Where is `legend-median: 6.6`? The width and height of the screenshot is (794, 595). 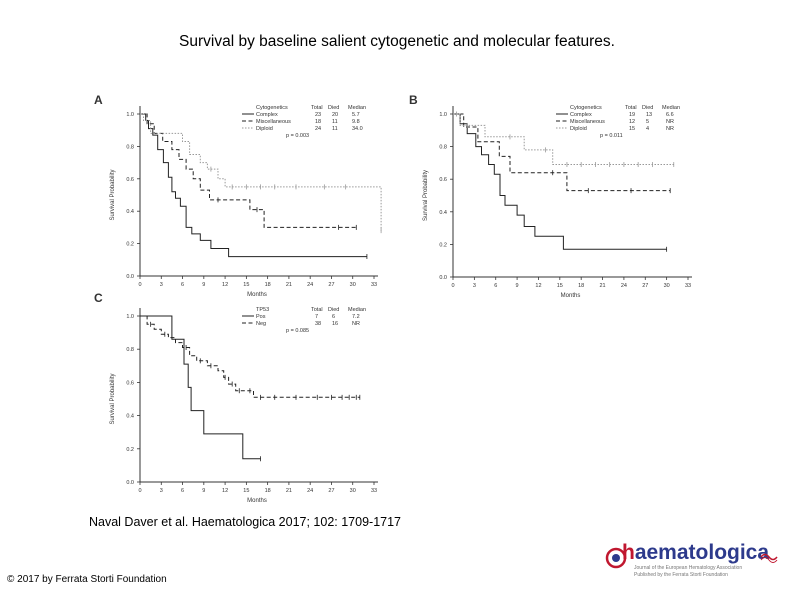
legend-median: 6.6 is located at coordinates (670, 115).